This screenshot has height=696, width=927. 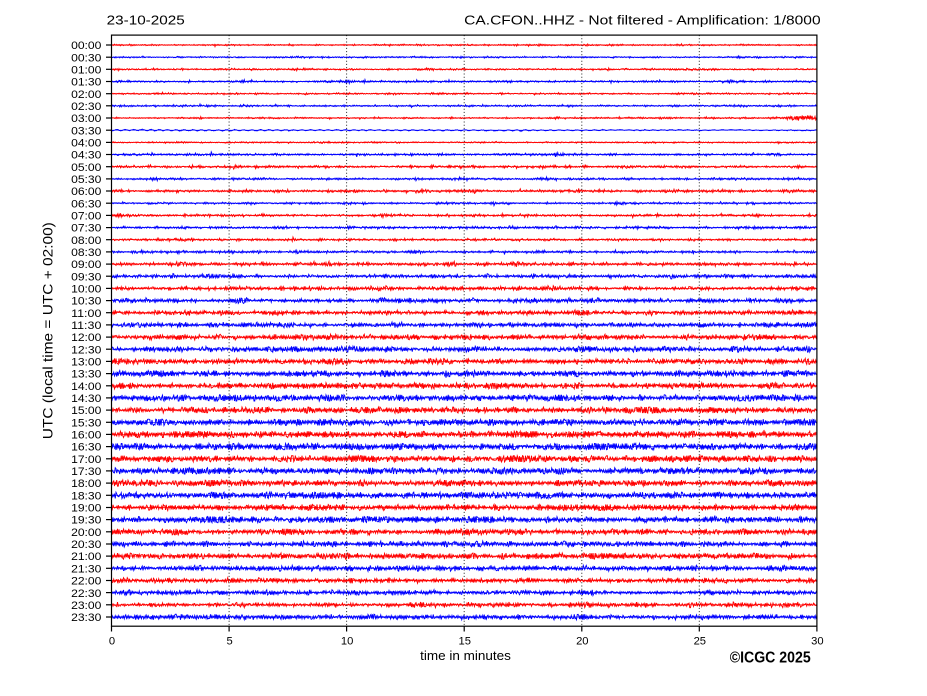 I want to click on svg-text: 05:30, so click(x=86, y=180).